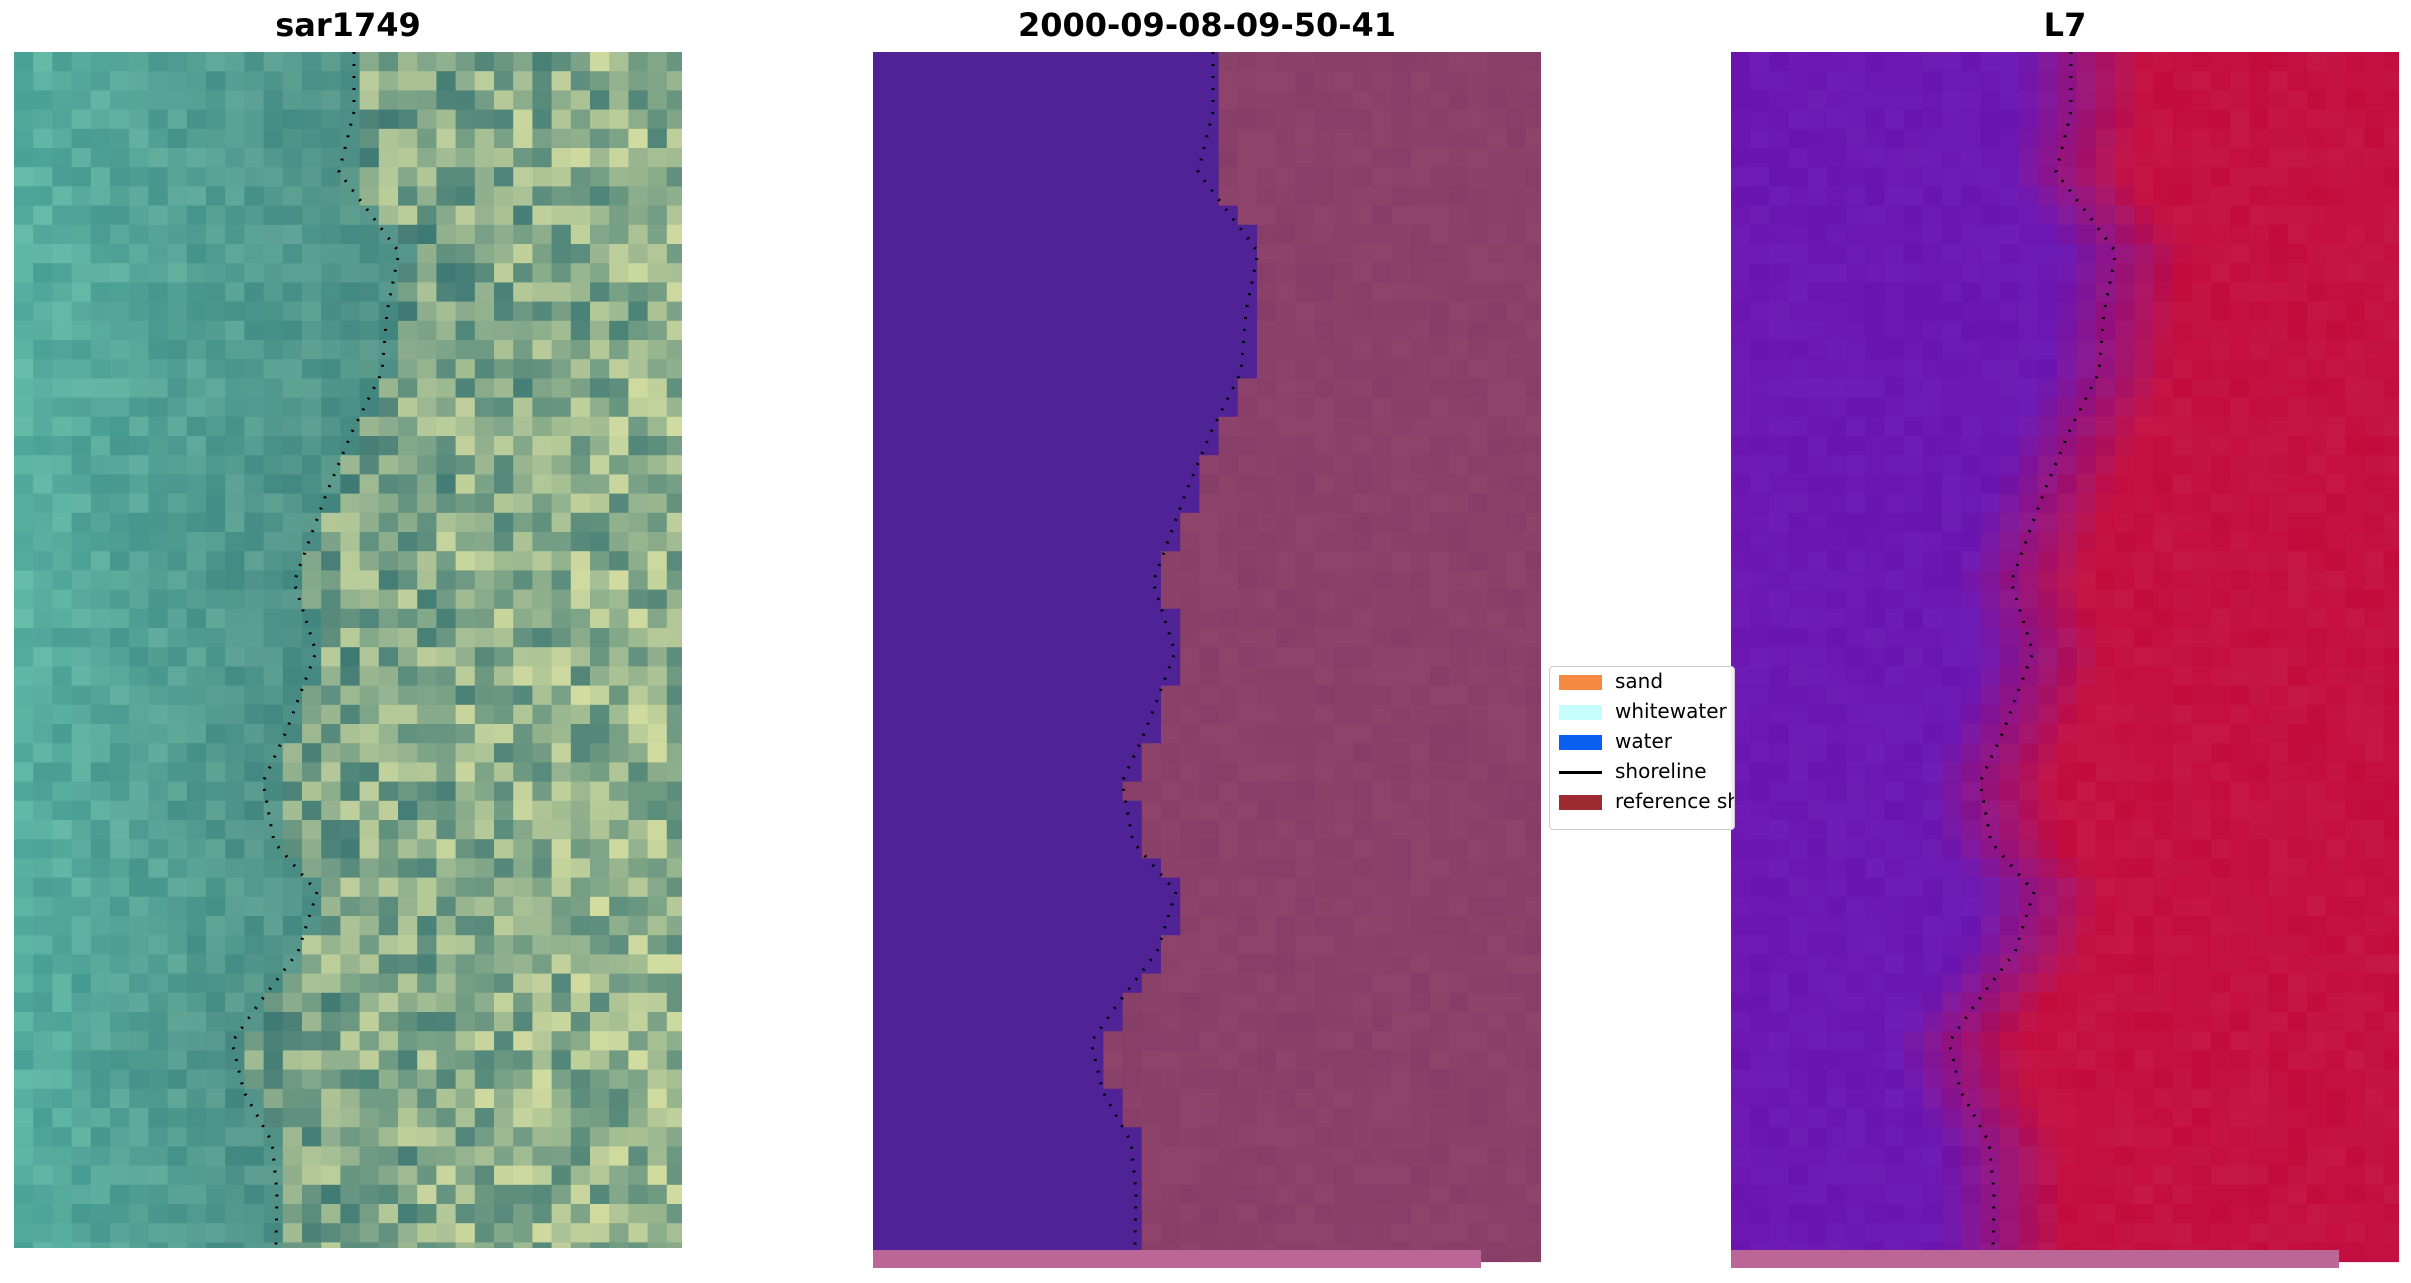  Describe the element at coordinates (1580, 802) in the screenshot. I see `legend-swatch-reference-shoreline` at that location.